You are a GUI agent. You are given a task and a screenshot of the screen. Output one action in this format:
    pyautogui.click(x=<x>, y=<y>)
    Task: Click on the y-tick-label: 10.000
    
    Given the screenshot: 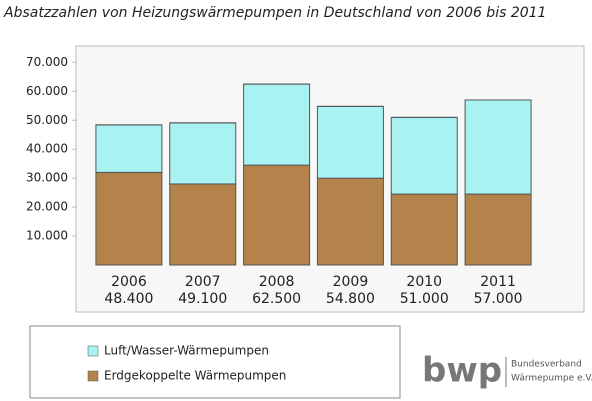 What is the action you would take?
    pyautogui.click(x=47, y=236)
    